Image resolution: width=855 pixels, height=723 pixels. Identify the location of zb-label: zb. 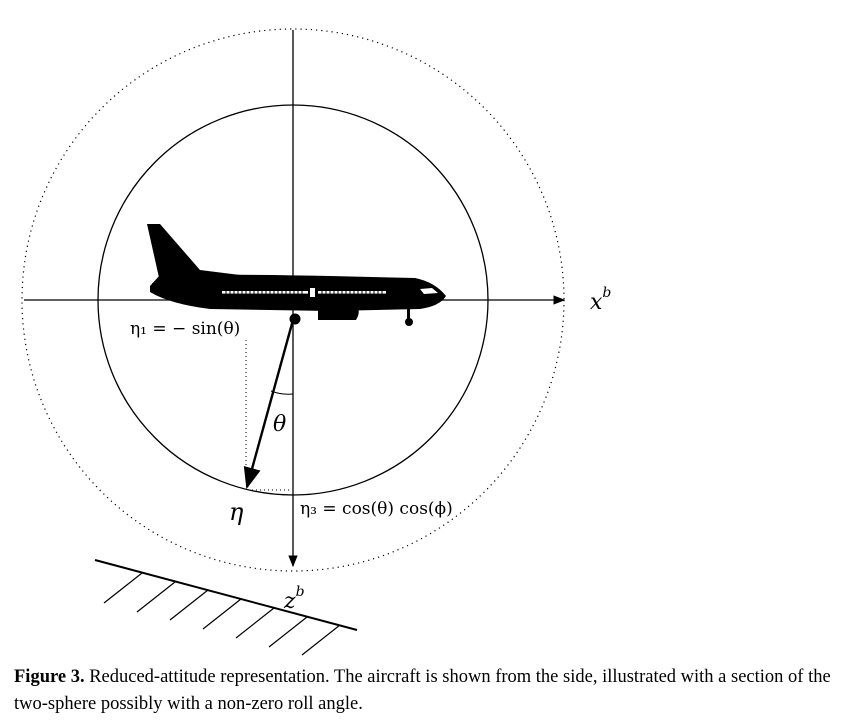
(294, 599).